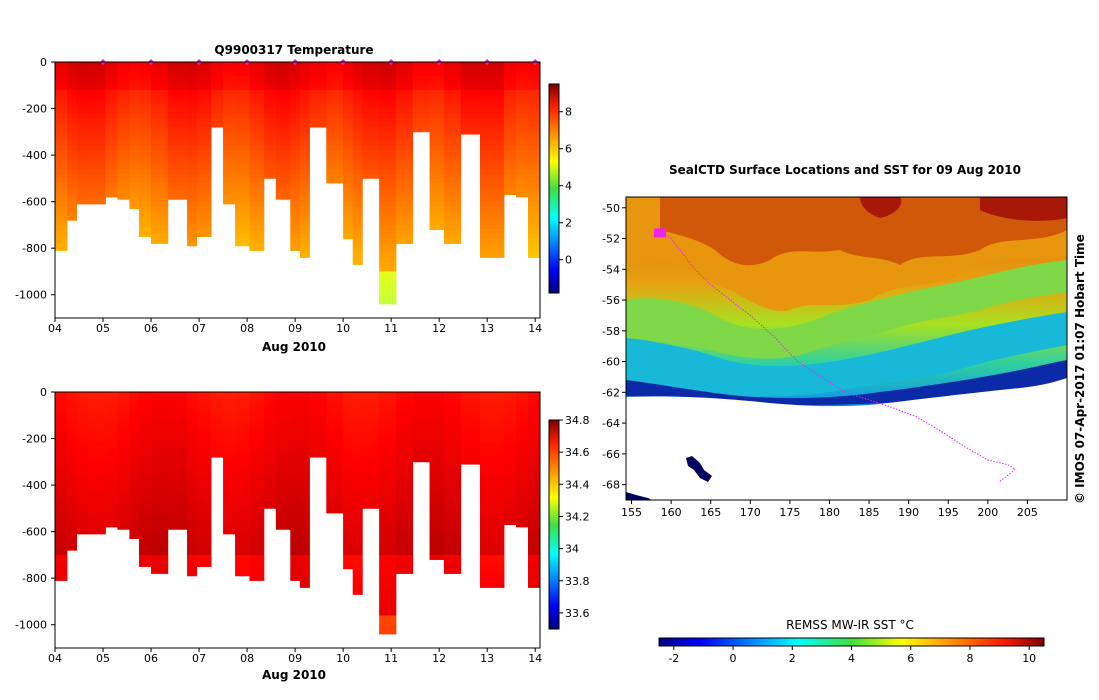  Describe the element at coordinates (568, 260) in the screenshot. I see `colorbar-tick-label: 0` at that location.